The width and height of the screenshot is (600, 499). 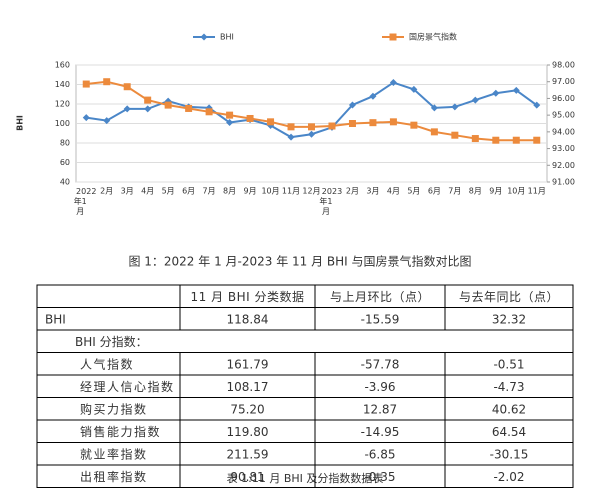 I want to click on x-tick-label: 9月, so click(x=250, y=191).